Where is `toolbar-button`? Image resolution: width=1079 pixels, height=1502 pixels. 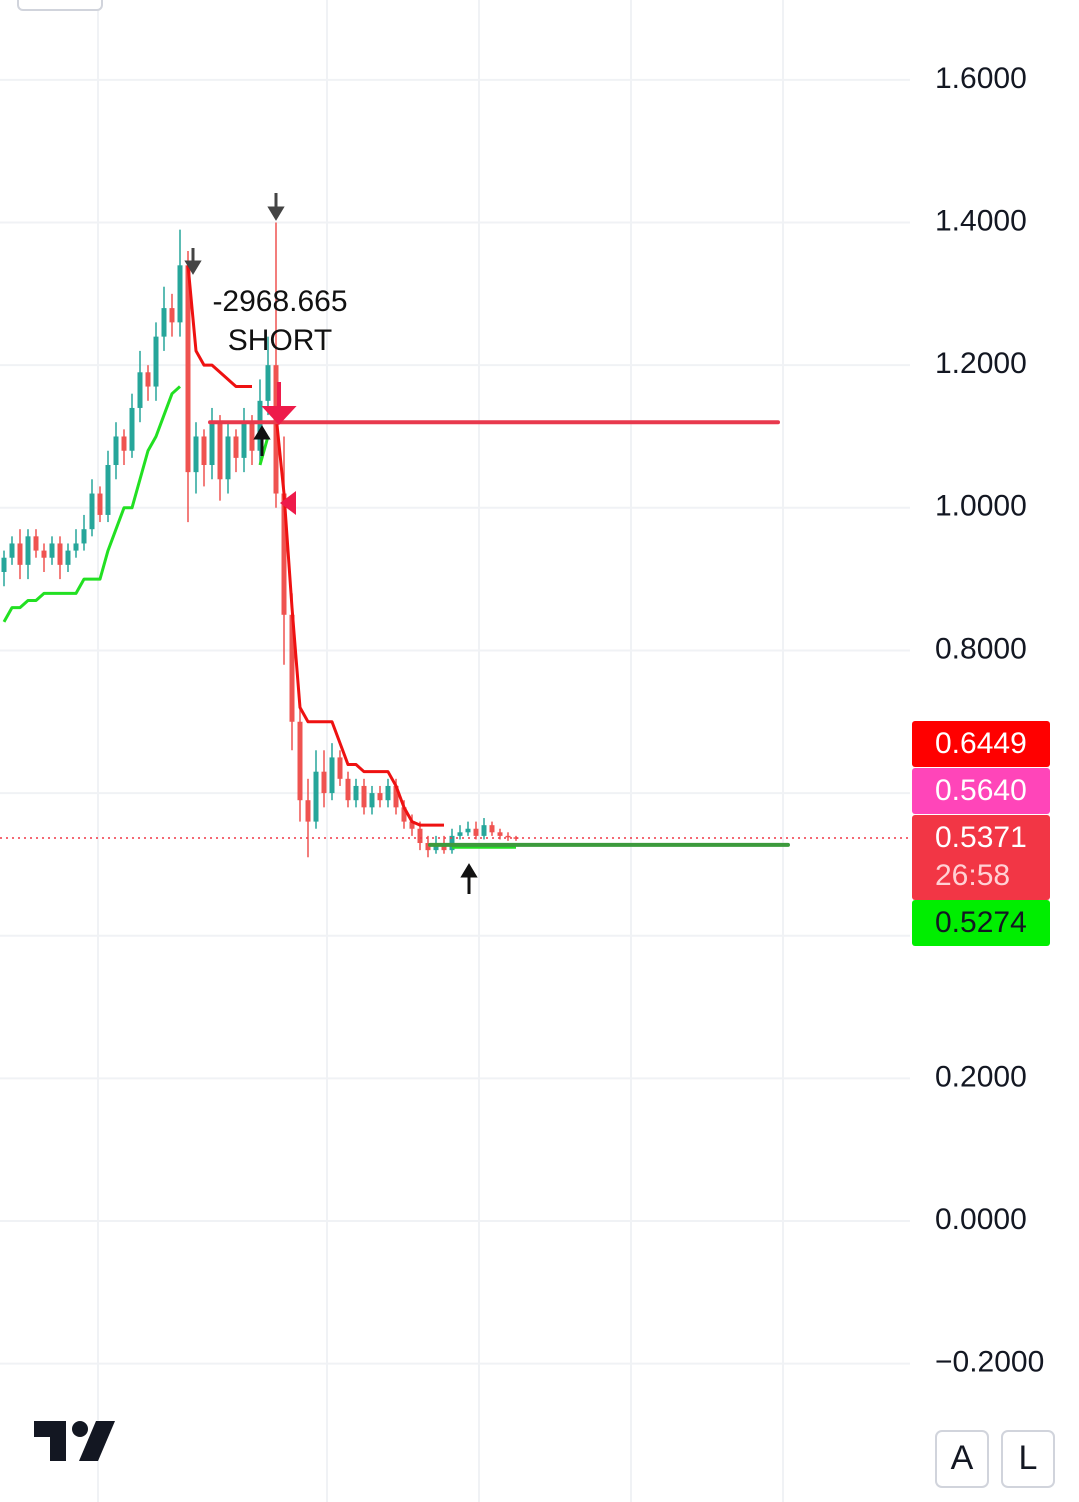
toolbar-button is located at coordinates (60, 5).